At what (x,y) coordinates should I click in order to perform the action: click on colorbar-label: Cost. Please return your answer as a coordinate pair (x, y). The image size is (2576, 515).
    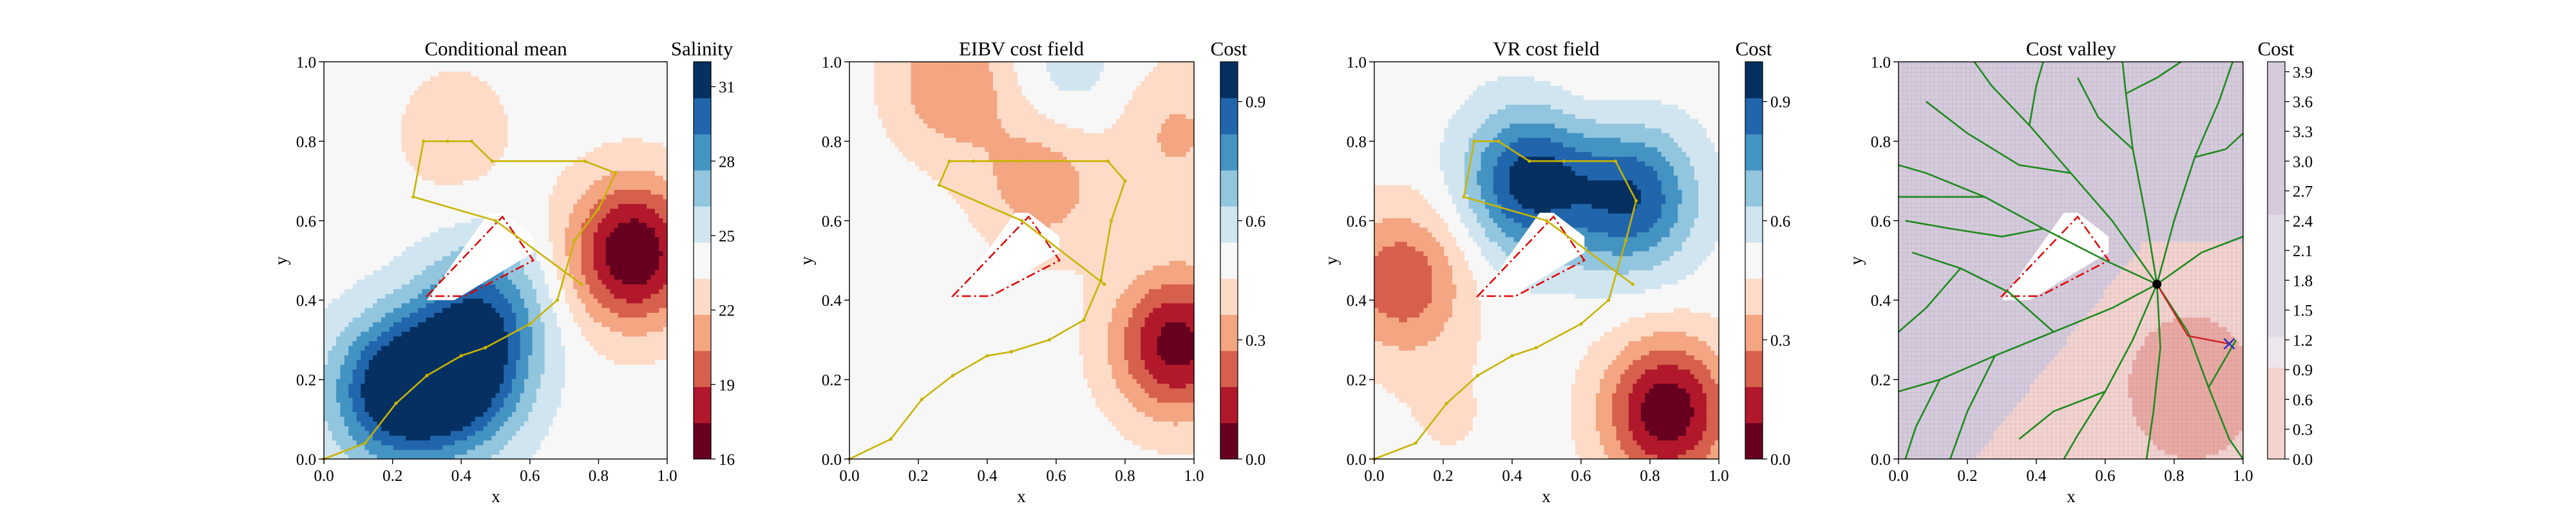
    Looking at the image, I should click on (1229, 49).